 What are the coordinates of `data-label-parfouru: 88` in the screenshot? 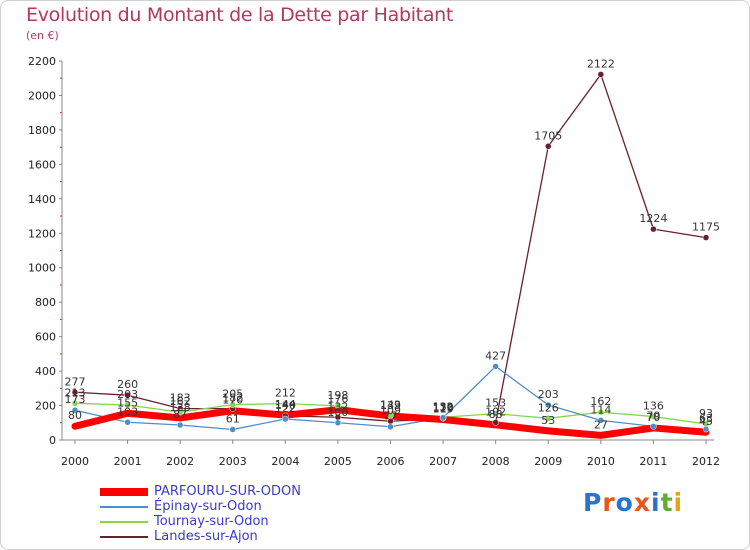 It's located at (496, 414).